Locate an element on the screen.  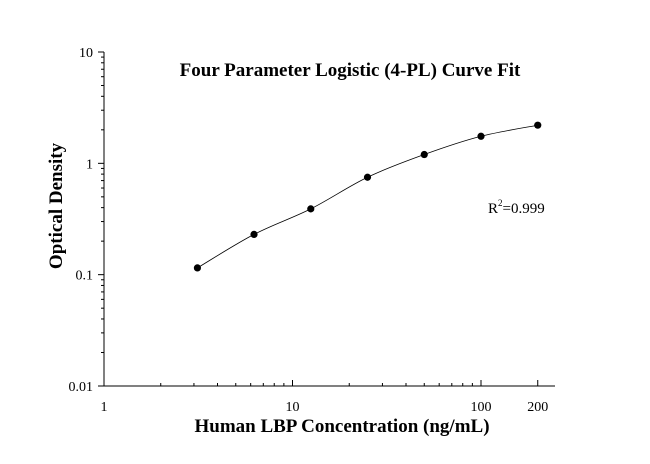
y-axis-label: Optical Density is located at coordinates (56, 205).